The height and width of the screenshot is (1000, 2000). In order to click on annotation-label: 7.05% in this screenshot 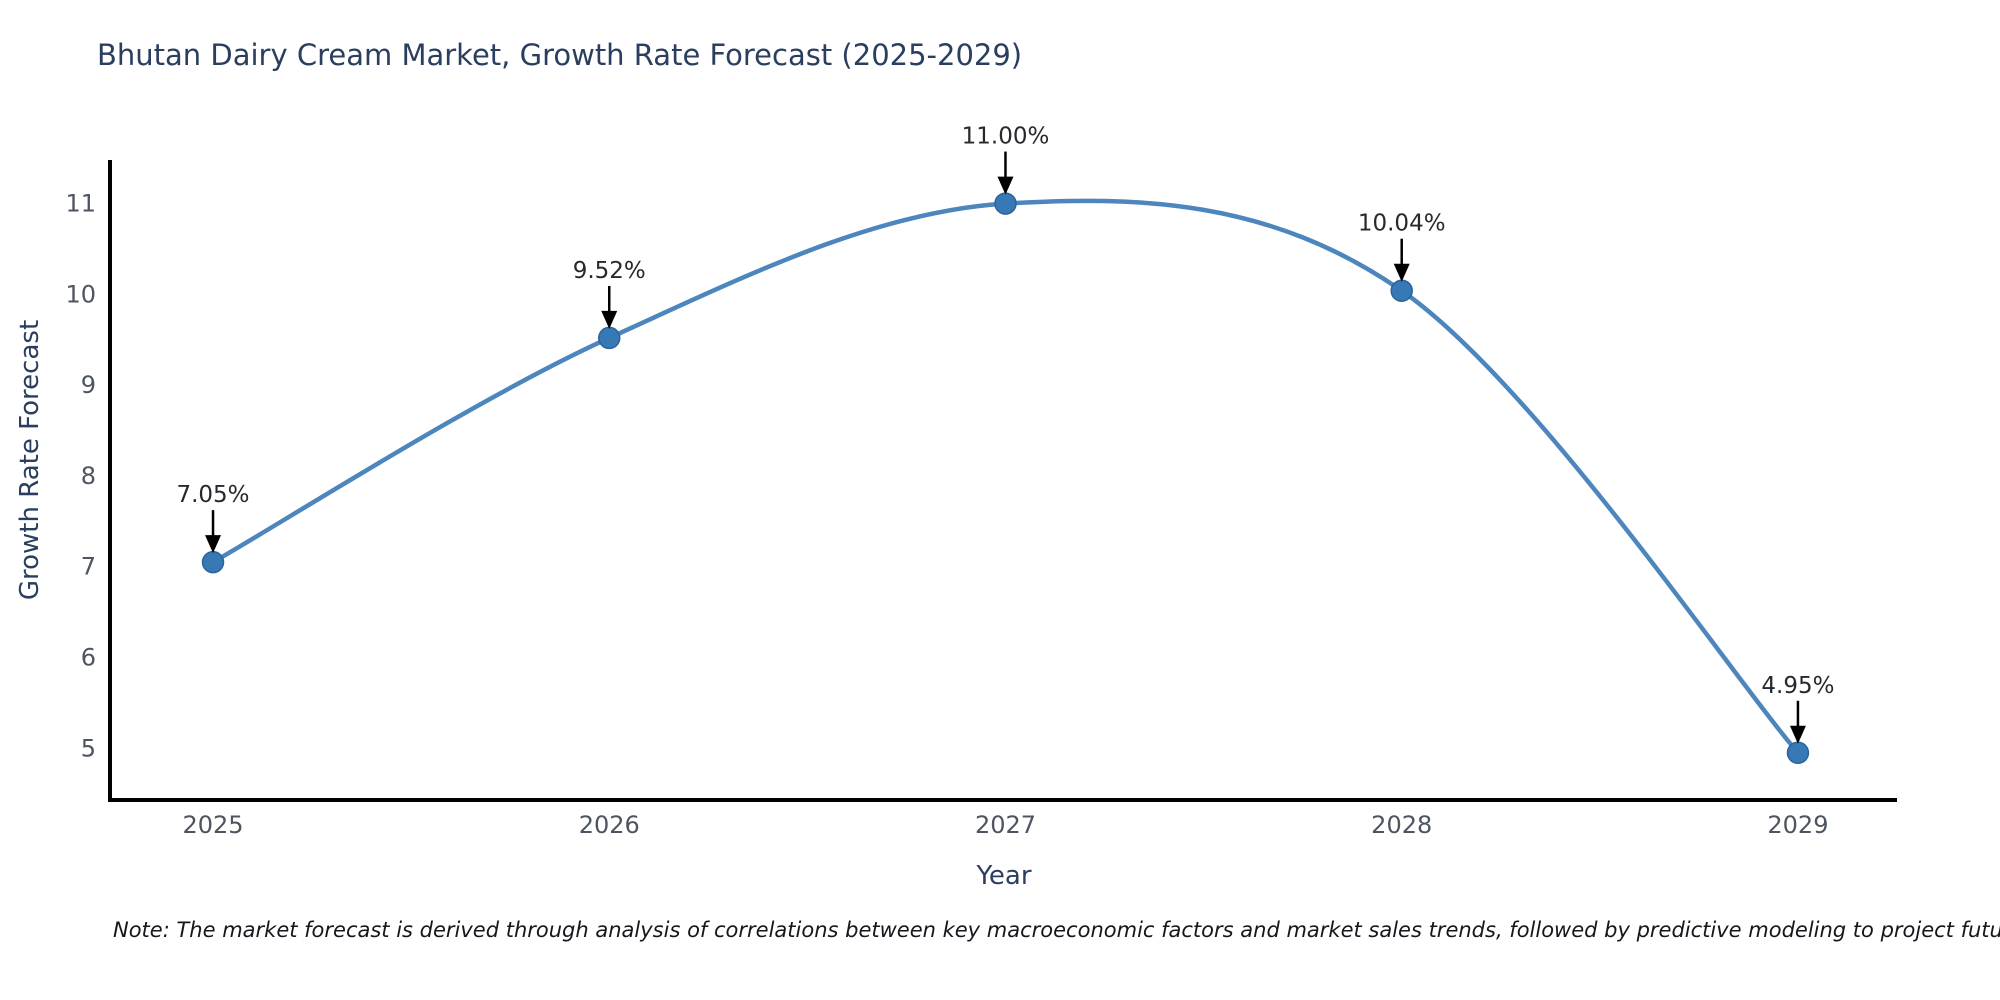, I will do `click(212, 495)`.